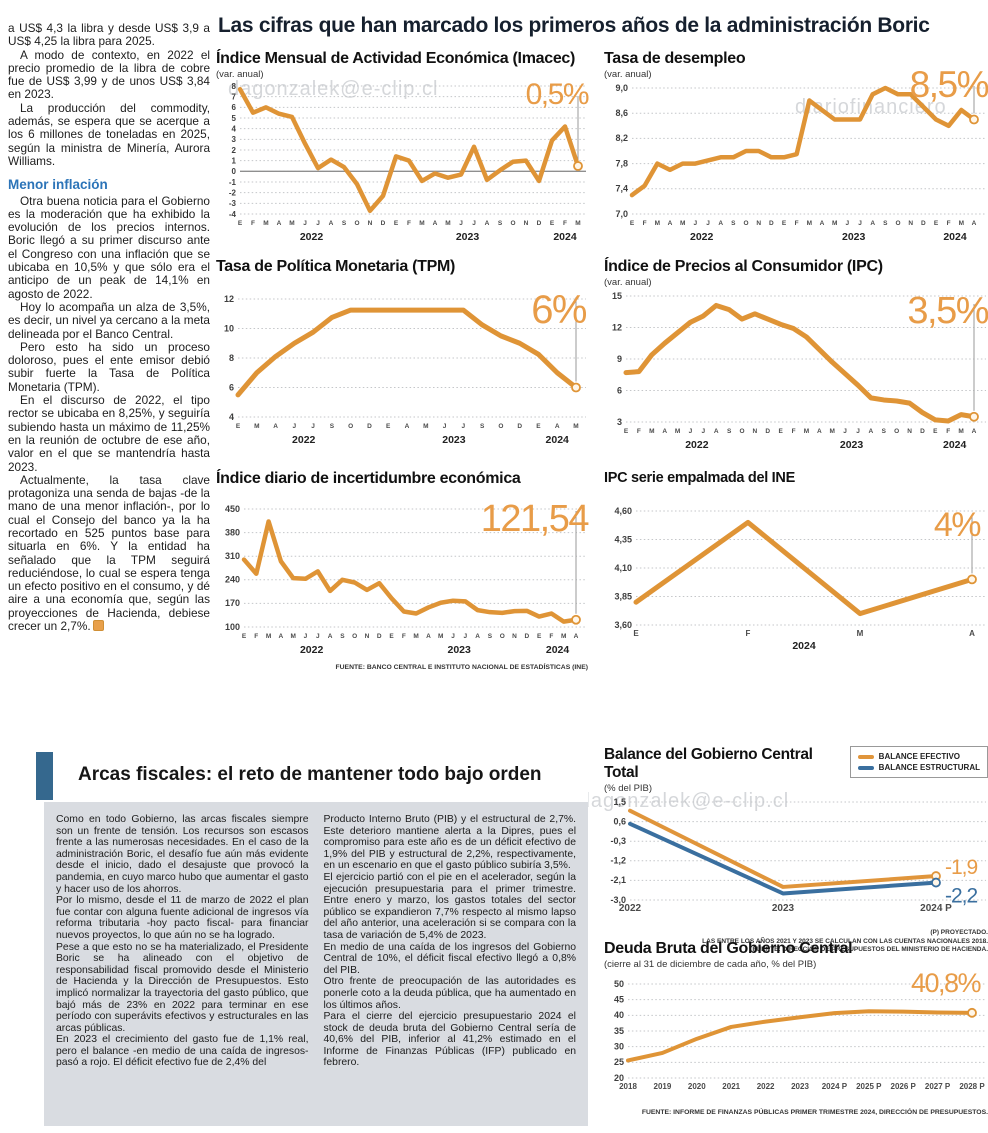  What do you see at coordinates (44, 776) in the screenshot?
I see `blue-accent-bar` at bounding box center [44, 776].